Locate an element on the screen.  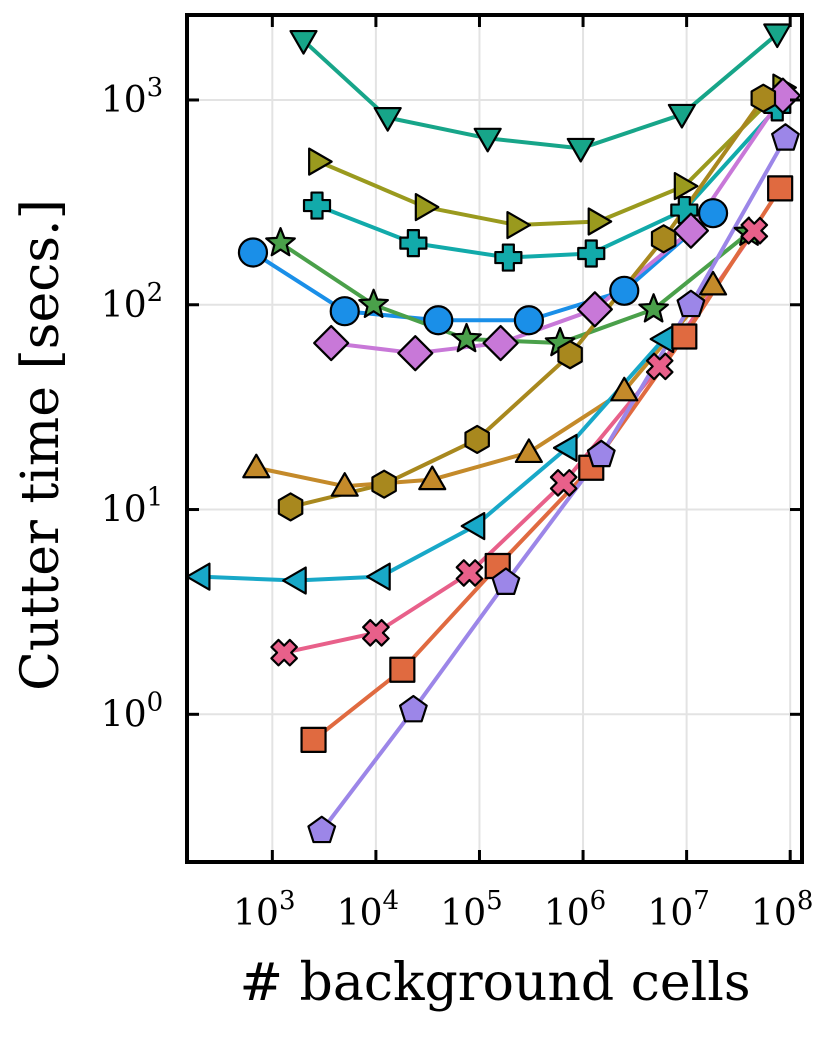
series-8-line is located at coordinates (485, 386).